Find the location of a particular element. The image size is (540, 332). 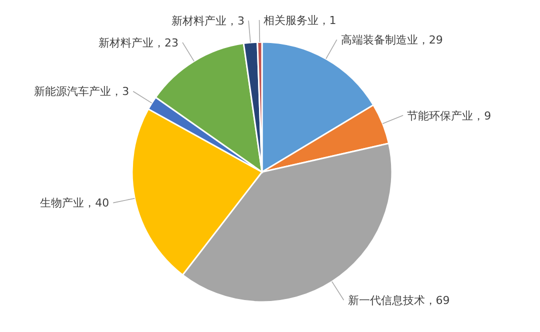

data-label: ，9 is located at coordinates (482, 115).